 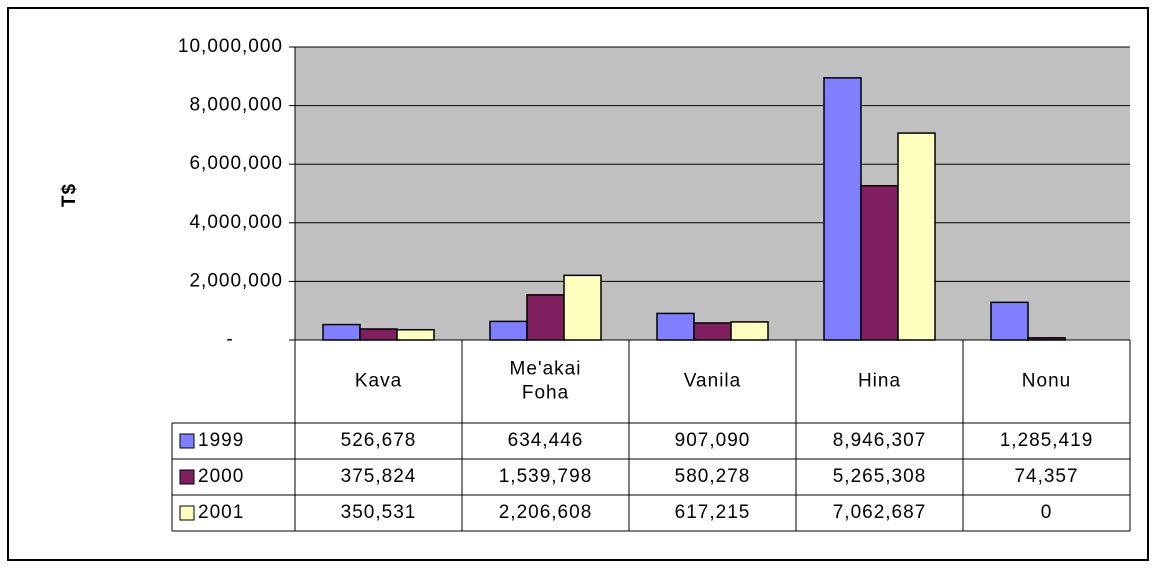 I want to click on y-tick-label: 4,000,000, so click(x=236, y=222).